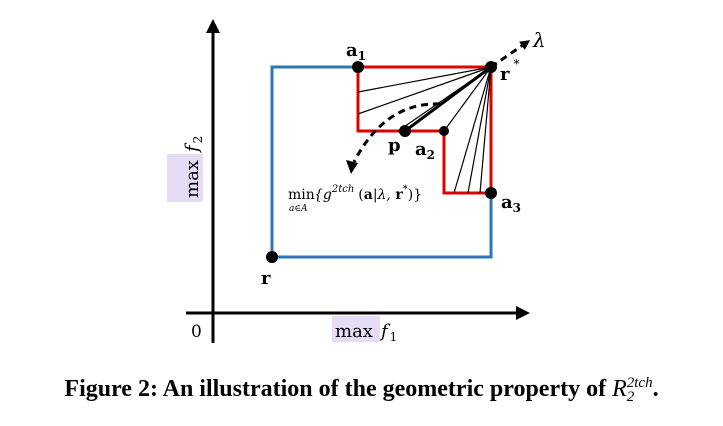  Describe the element at coordinates (523, 313) in the screenshot. I see `x-axis-arrowhead` at that location.